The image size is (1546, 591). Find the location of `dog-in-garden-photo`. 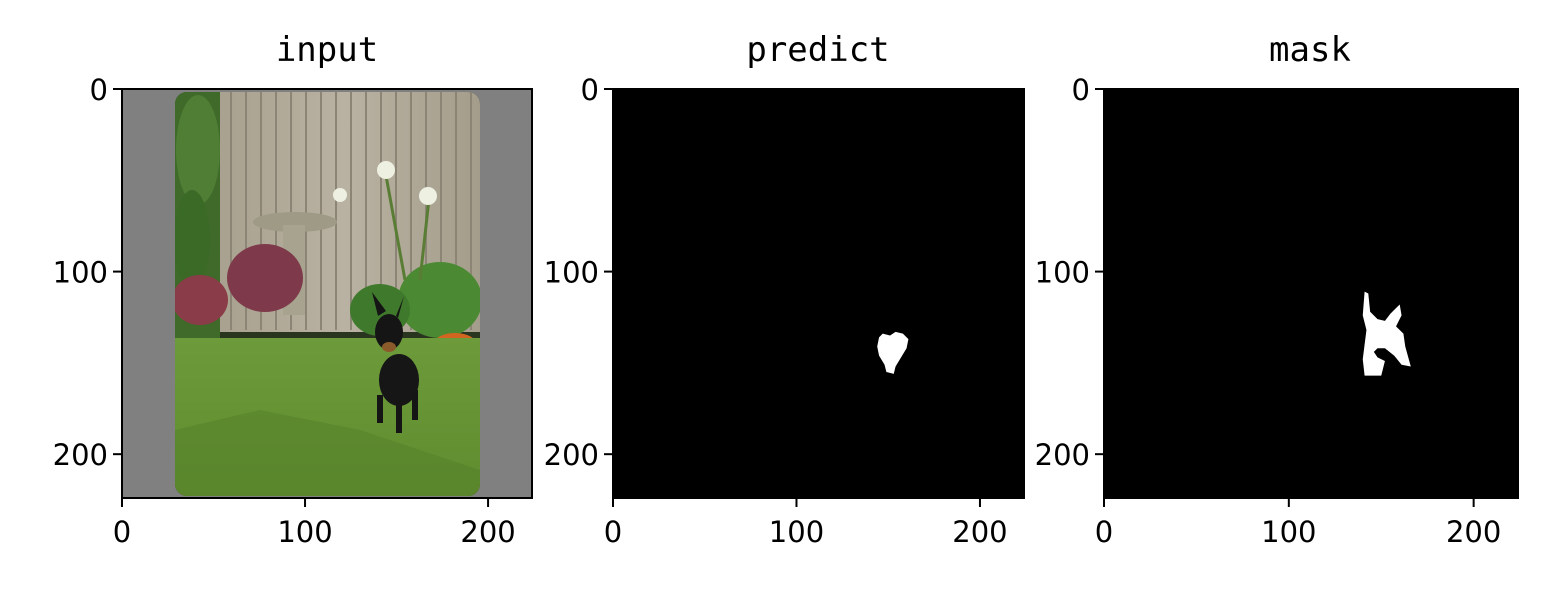

dog-in-garden-photo is located at coordinates (327, 294).